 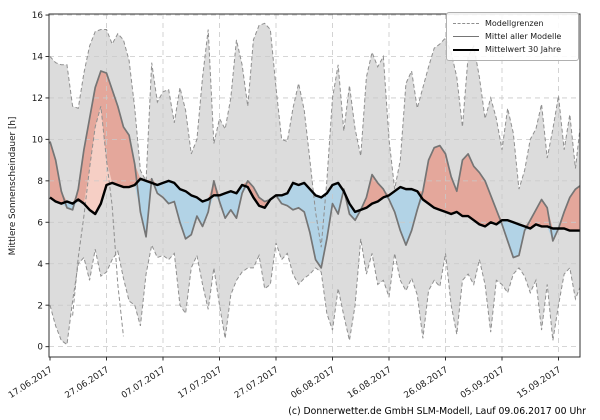 I want to click on y-tick-label: 6, so click(x=40, y=223).